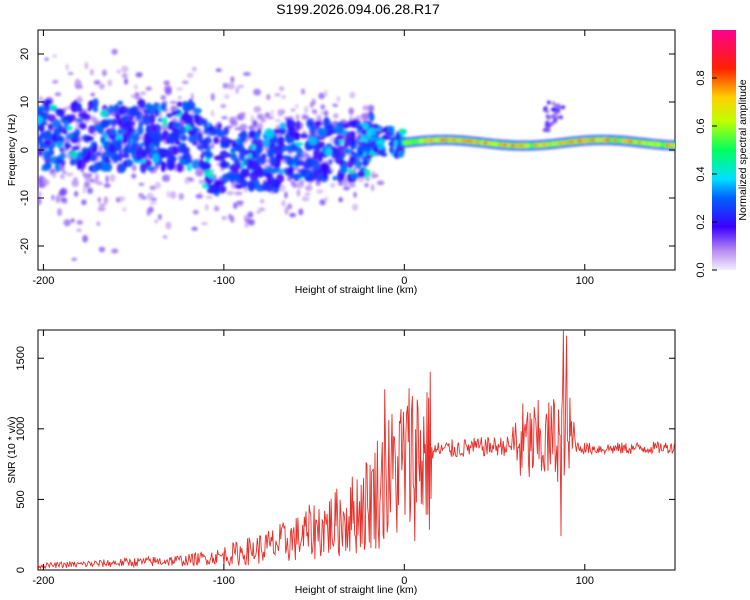 The width and height of the screenshot is (750, 600). I want to click on x-tick-label: -200, so click(43, 281).